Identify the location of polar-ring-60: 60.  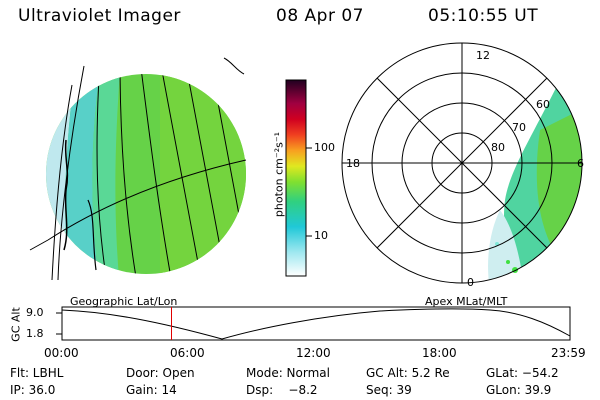
(543, 104).